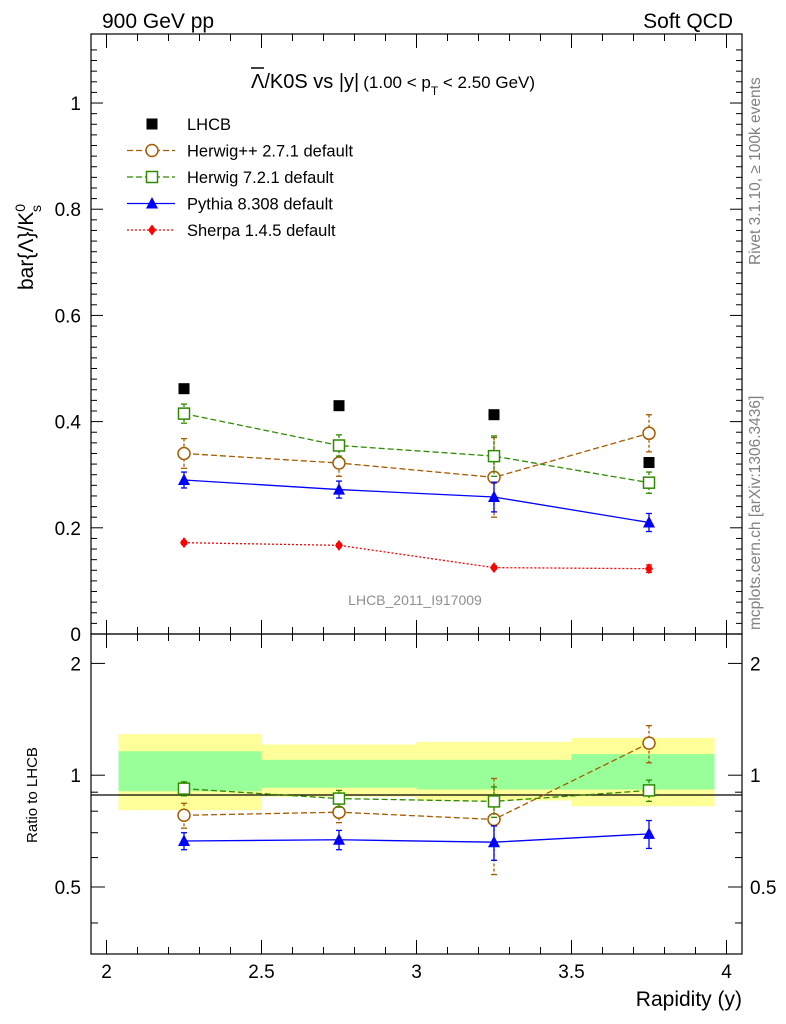 Image resolution: width=786 pixels, height=1024 pixels. I want to click on main-y-tick-labels: 0 0.2 0.4 0.6 0.8 1, so click(68, 370).